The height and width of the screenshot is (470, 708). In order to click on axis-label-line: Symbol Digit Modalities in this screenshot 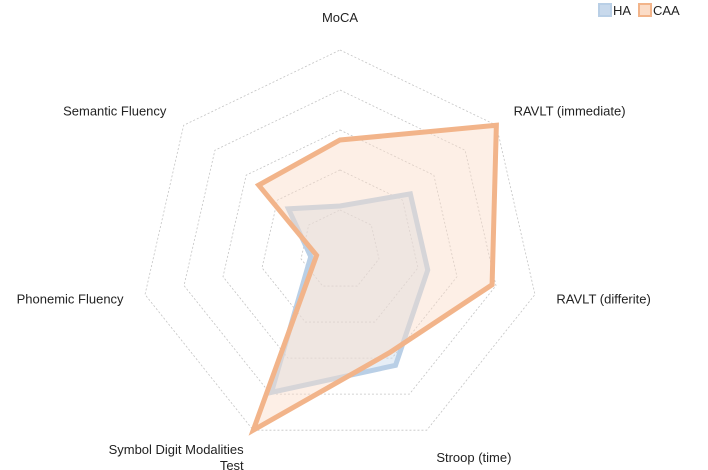, I will do `click(177, 449)`.